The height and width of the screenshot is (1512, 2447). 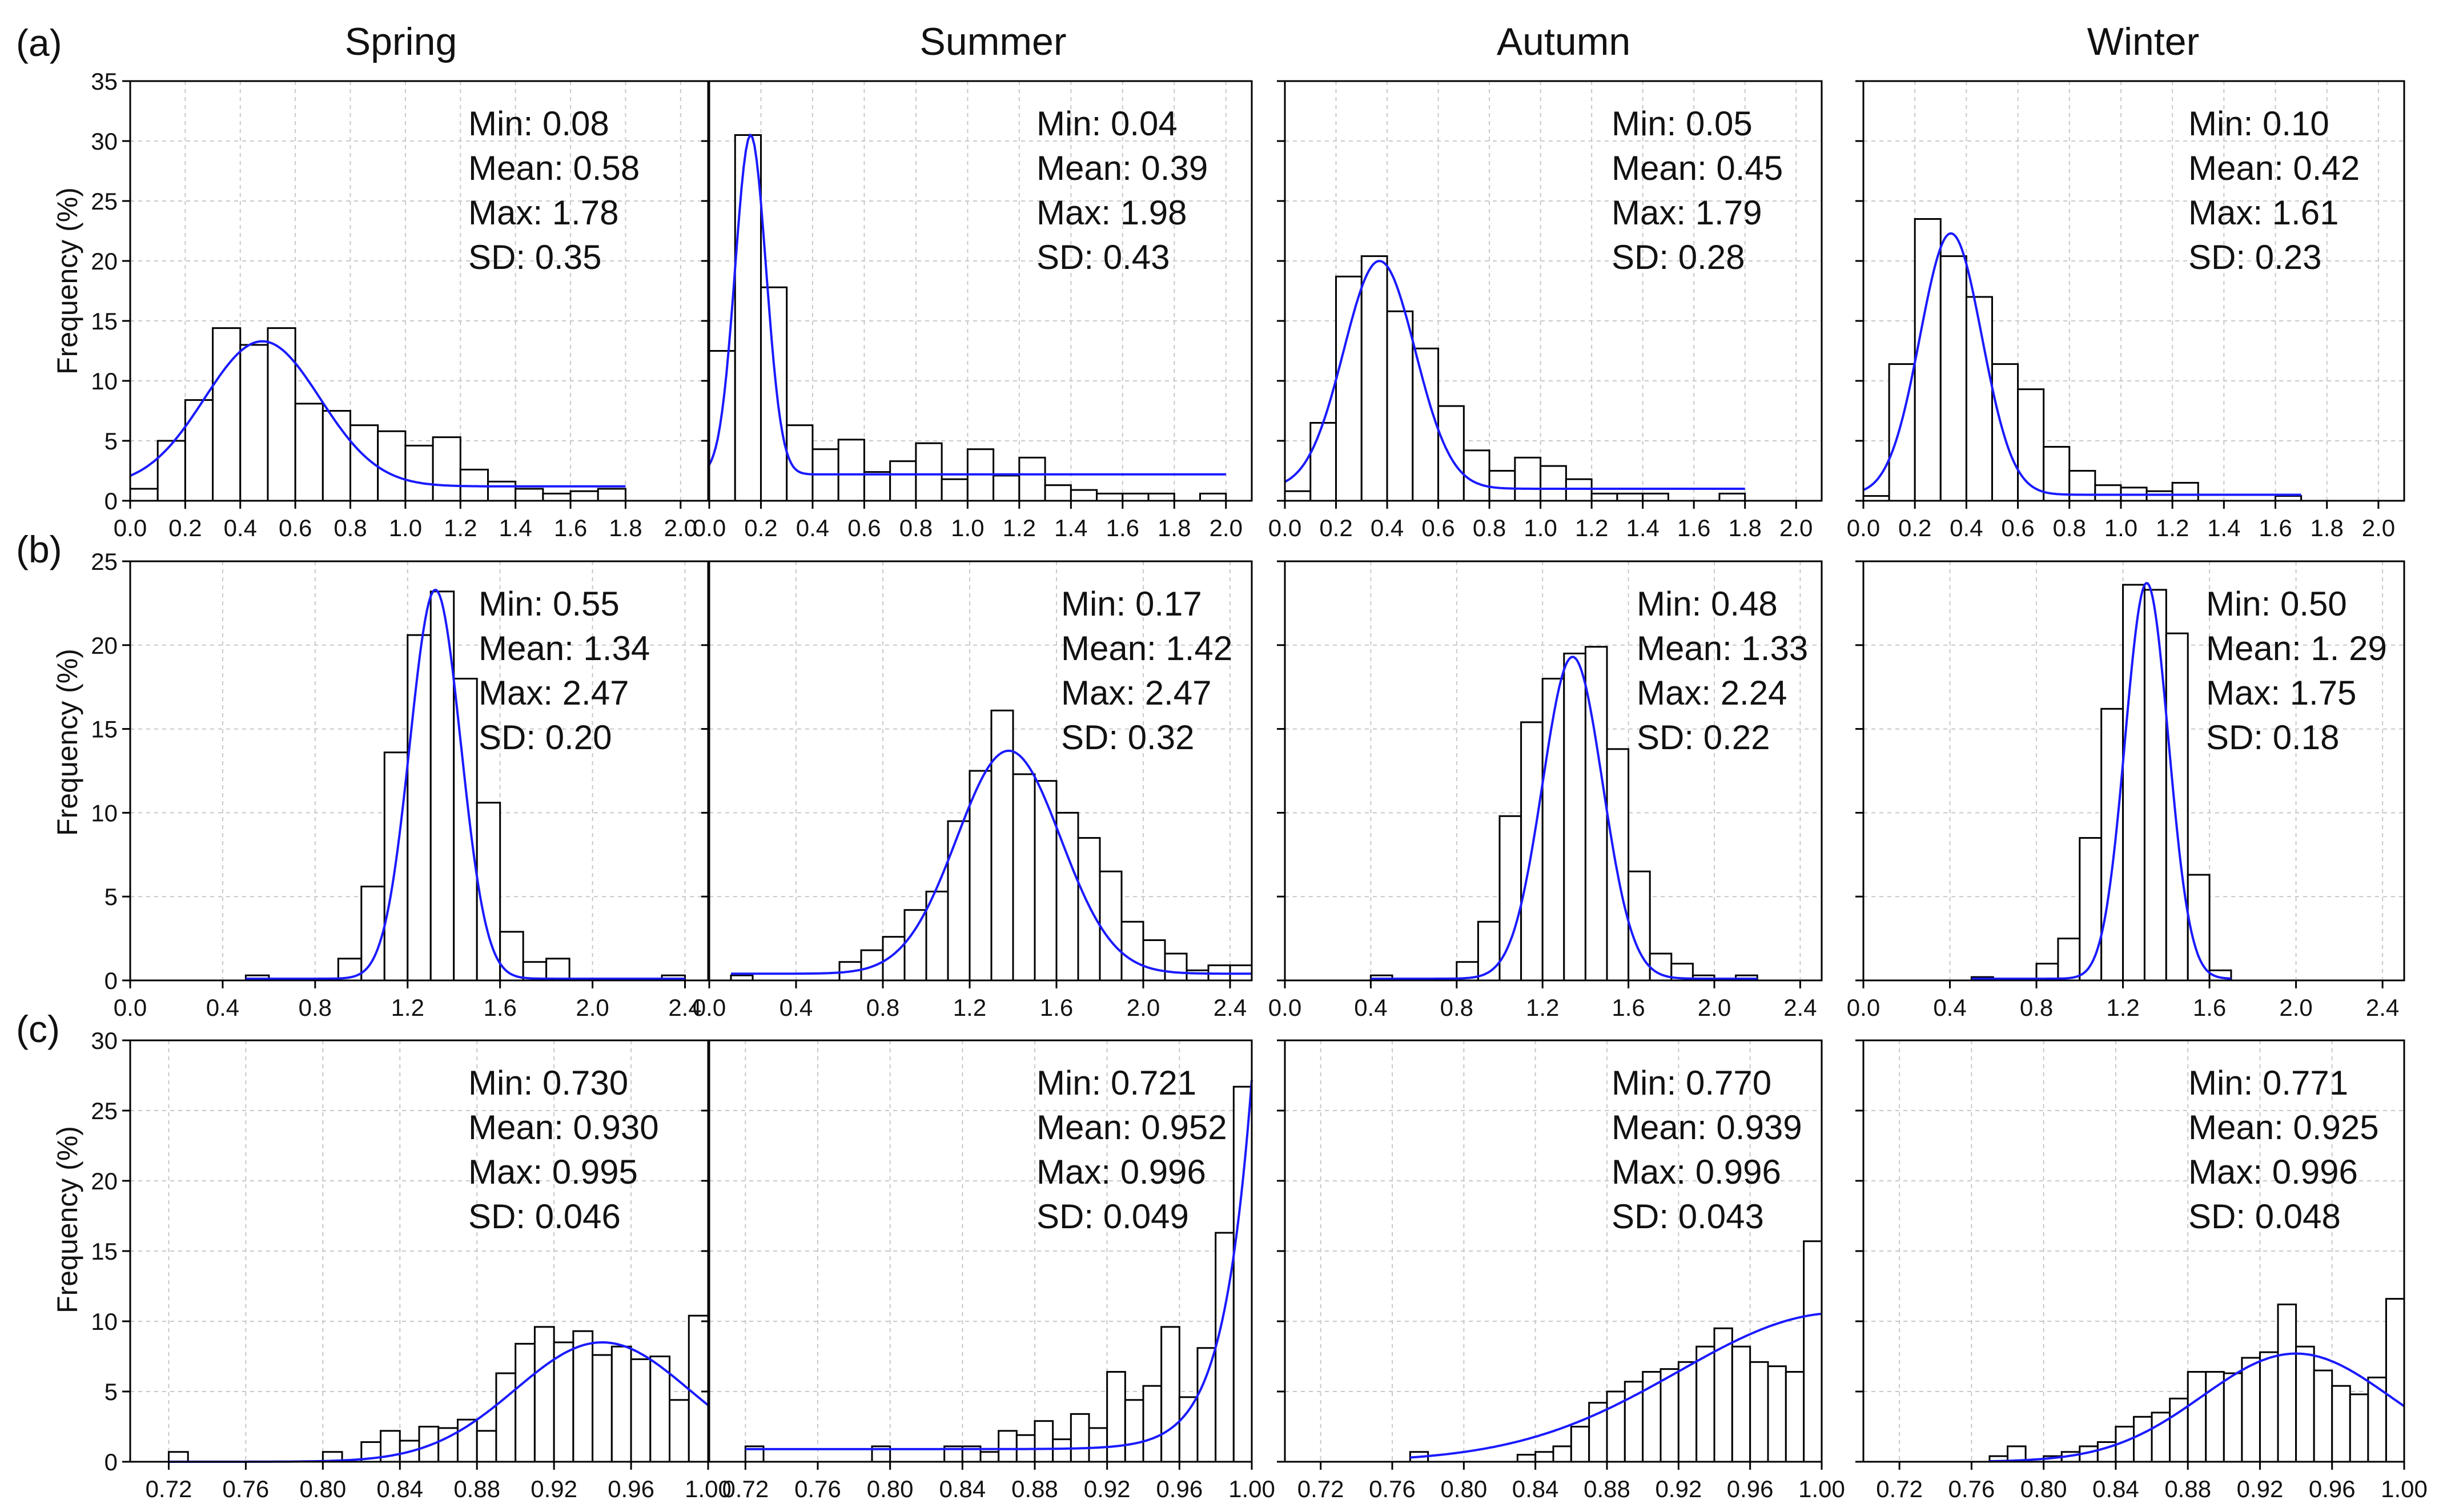 What do you see at coordinates (1707, 604) in the screenshot?
I see `stats-text: Min: 0.48` at bounding box center [1707, 604].